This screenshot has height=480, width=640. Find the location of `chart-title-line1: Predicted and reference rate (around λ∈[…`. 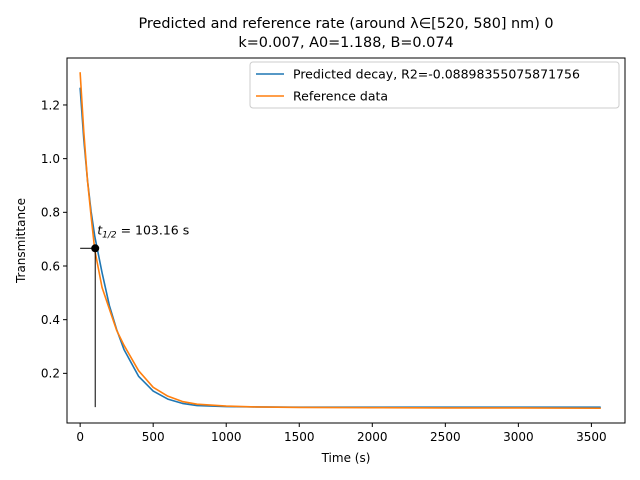

chart-title-line1: Predicted and reference rate (around λ∈[… is located at coordinates (345, 24).